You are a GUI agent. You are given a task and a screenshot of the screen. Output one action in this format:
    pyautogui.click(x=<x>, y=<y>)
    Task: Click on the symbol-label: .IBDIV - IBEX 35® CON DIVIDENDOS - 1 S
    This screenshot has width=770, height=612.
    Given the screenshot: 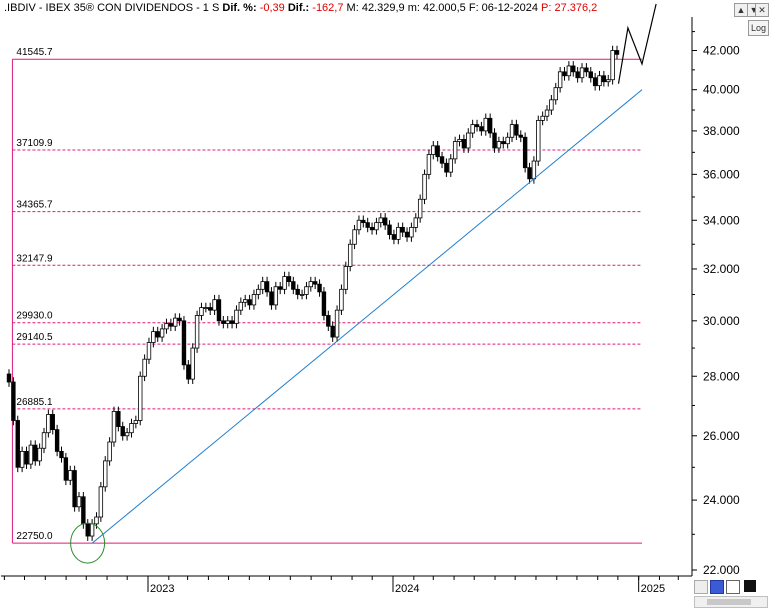 What is the action you would take?
    pyautogui.click(x=112, y=8)
    